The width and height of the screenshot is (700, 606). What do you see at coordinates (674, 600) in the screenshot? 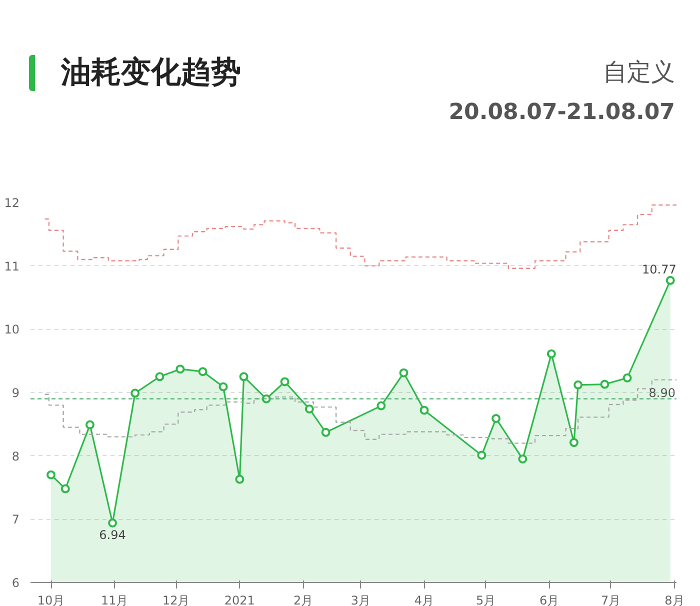
I see `x-tick-label: 8月` at bounding box center [674, 600].